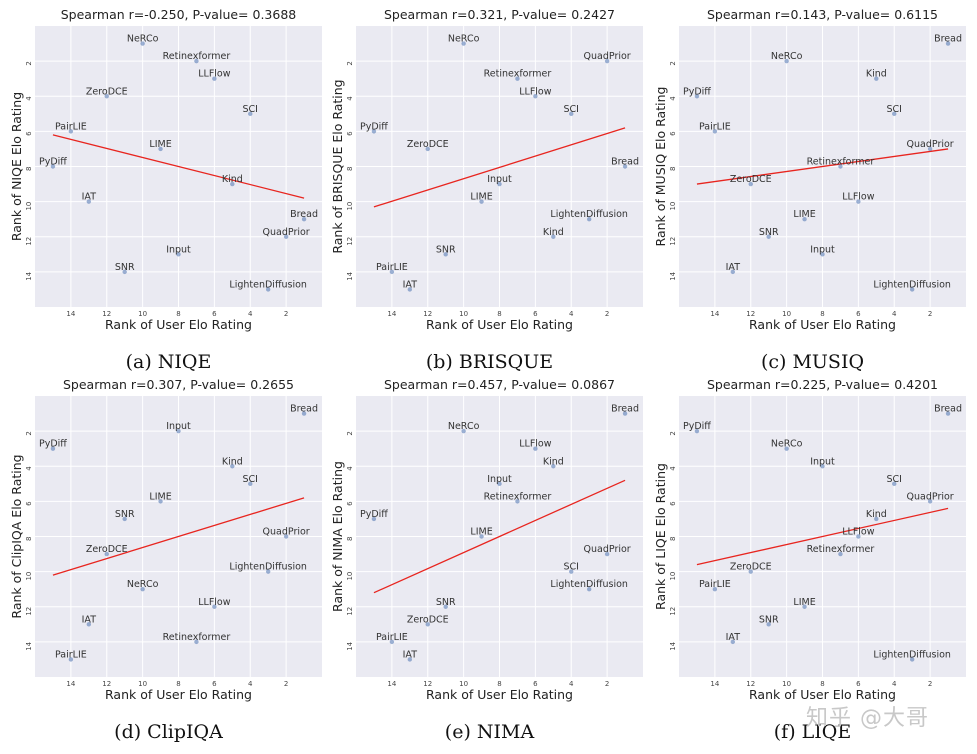  I want to click on point-label: SCI, so click(250, 109).